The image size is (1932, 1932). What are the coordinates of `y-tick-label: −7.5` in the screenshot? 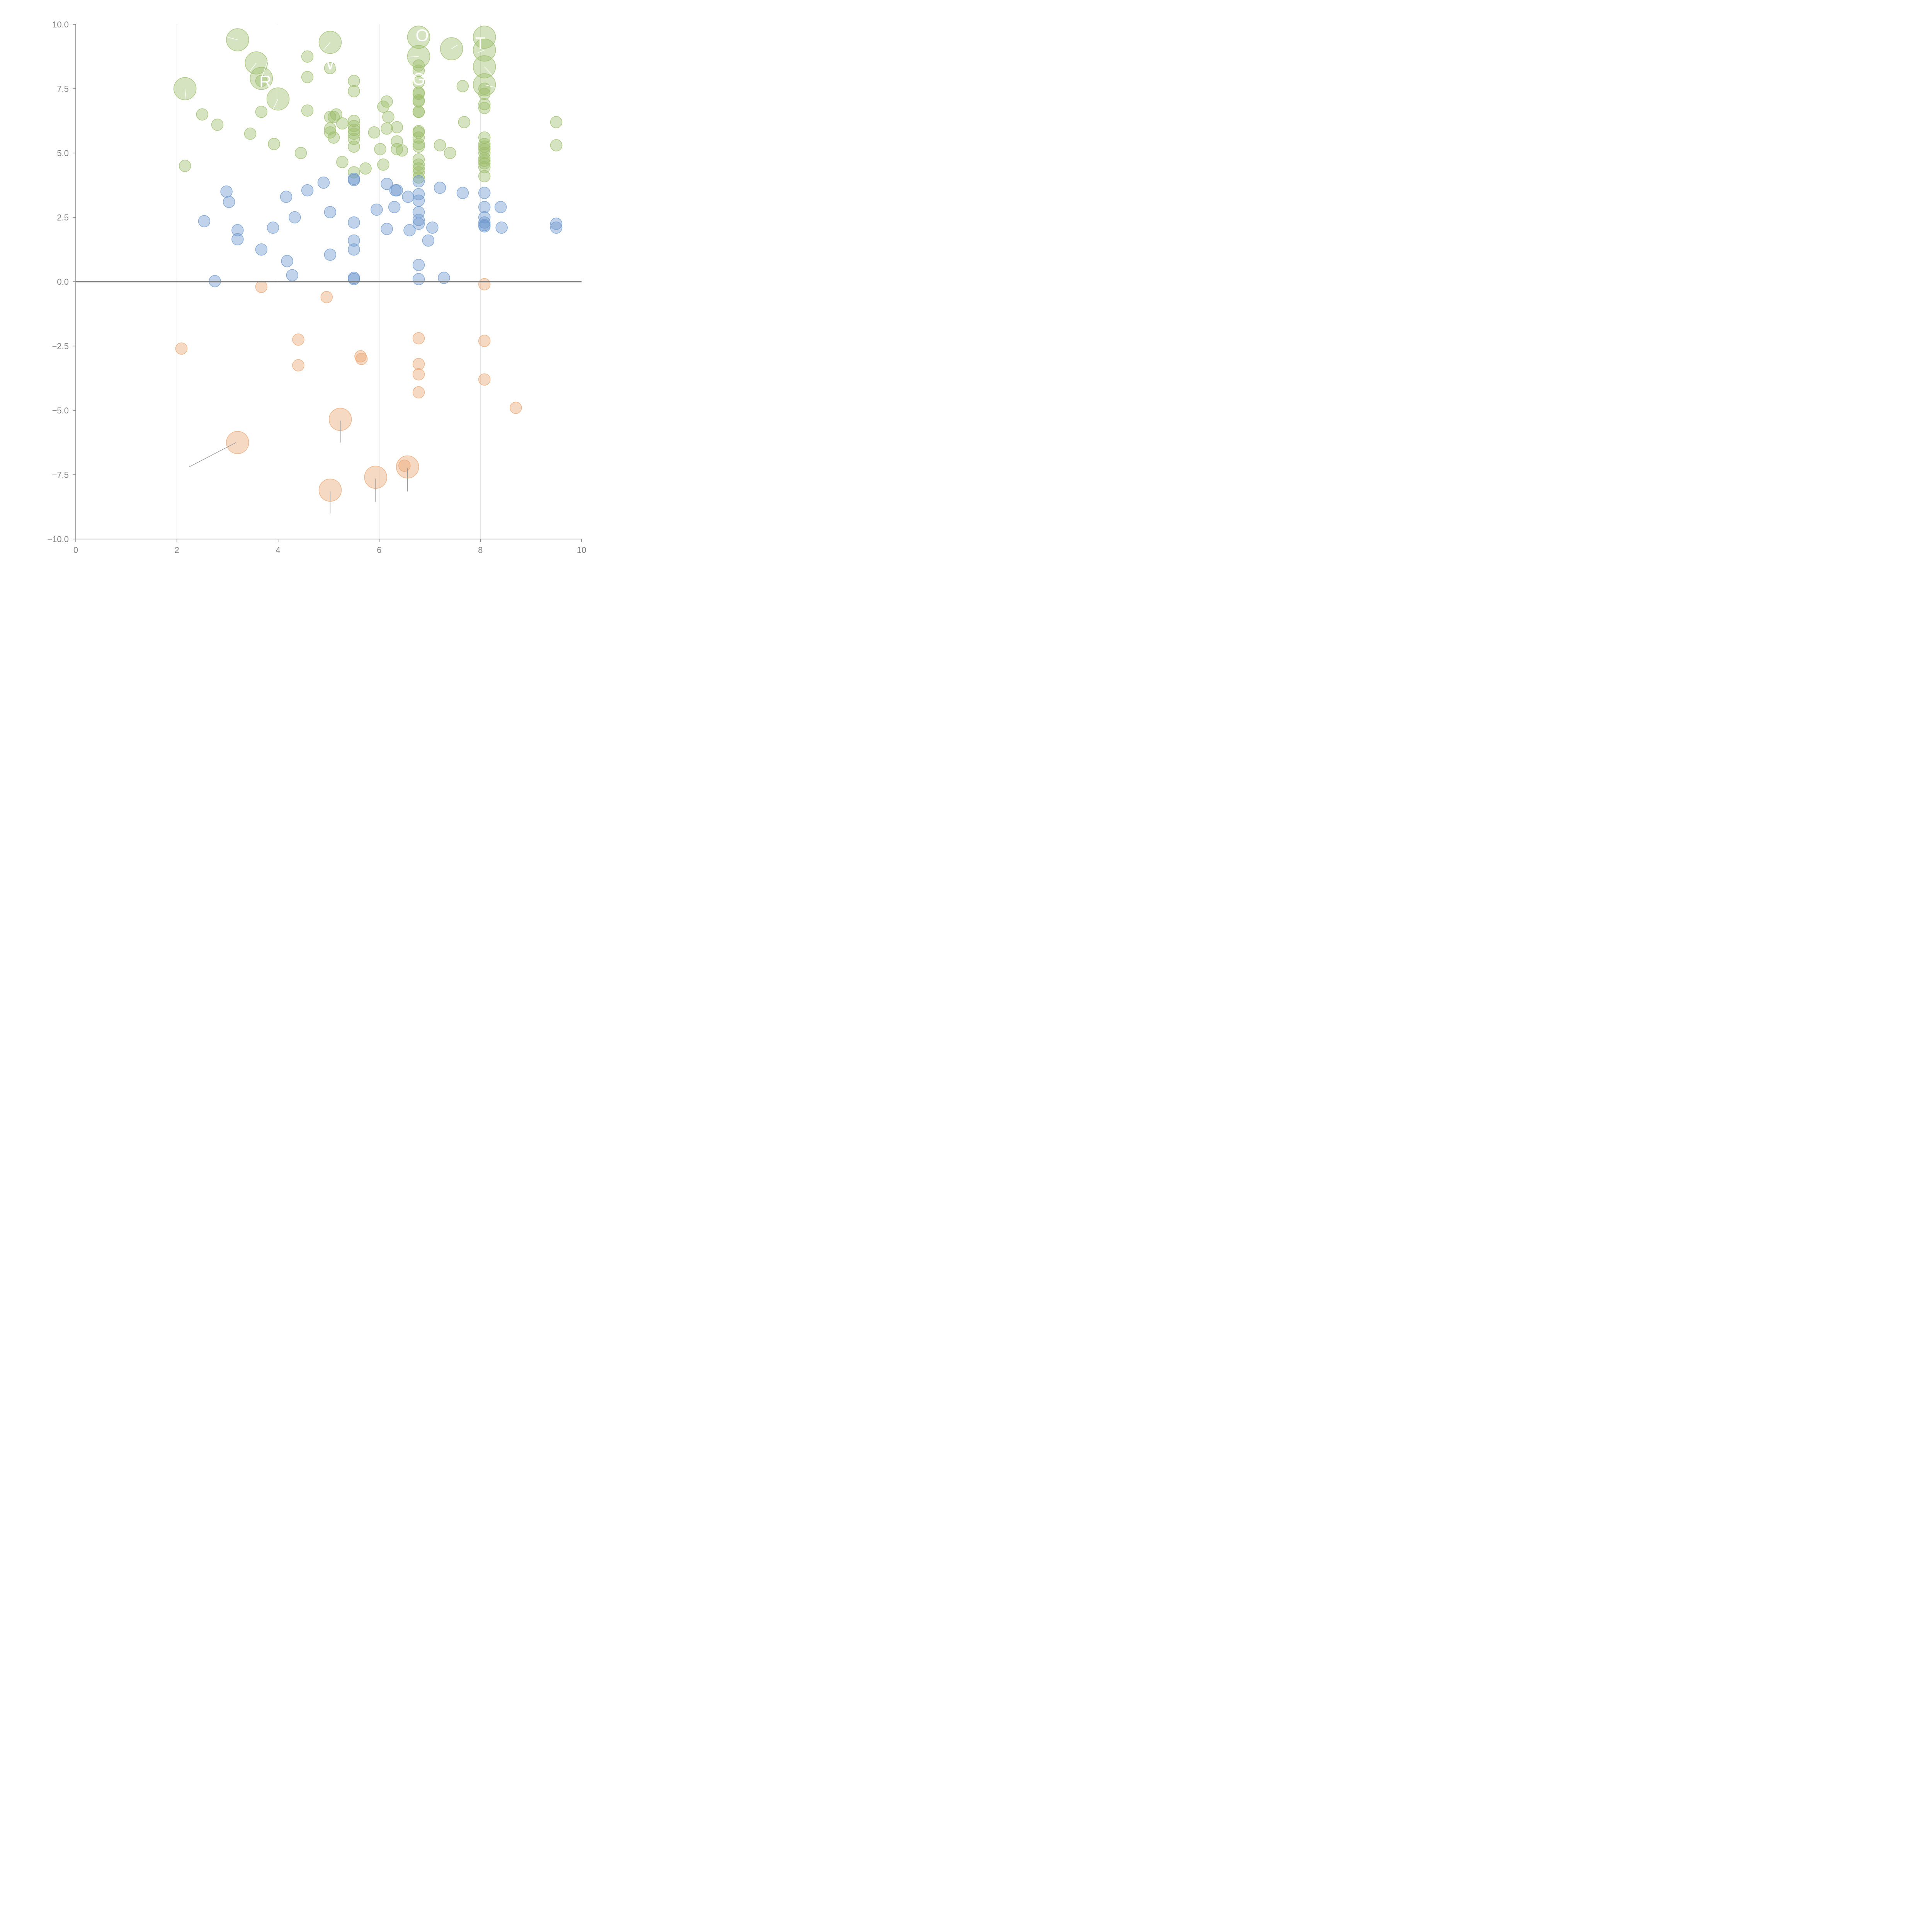 It's located at (61, 475).